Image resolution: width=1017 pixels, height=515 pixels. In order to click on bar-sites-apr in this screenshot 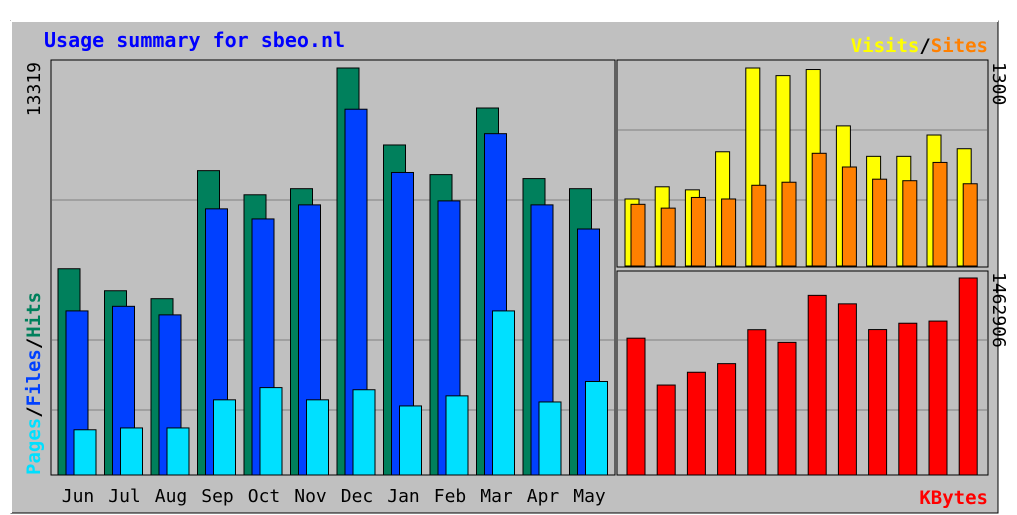, I will do `click(940, 214)`.